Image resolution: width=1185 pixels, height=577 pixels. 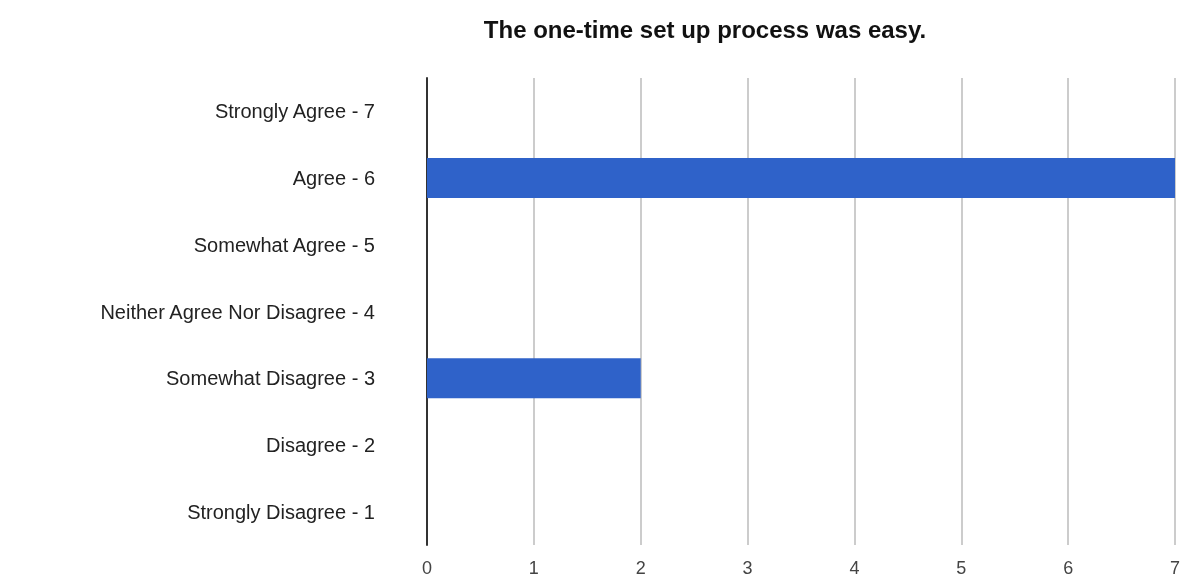 What do you see at coordinates (320, 444) in the screenshot?
I see `y-tick-label: Disagree - 2` at bounding box center [320, 444].